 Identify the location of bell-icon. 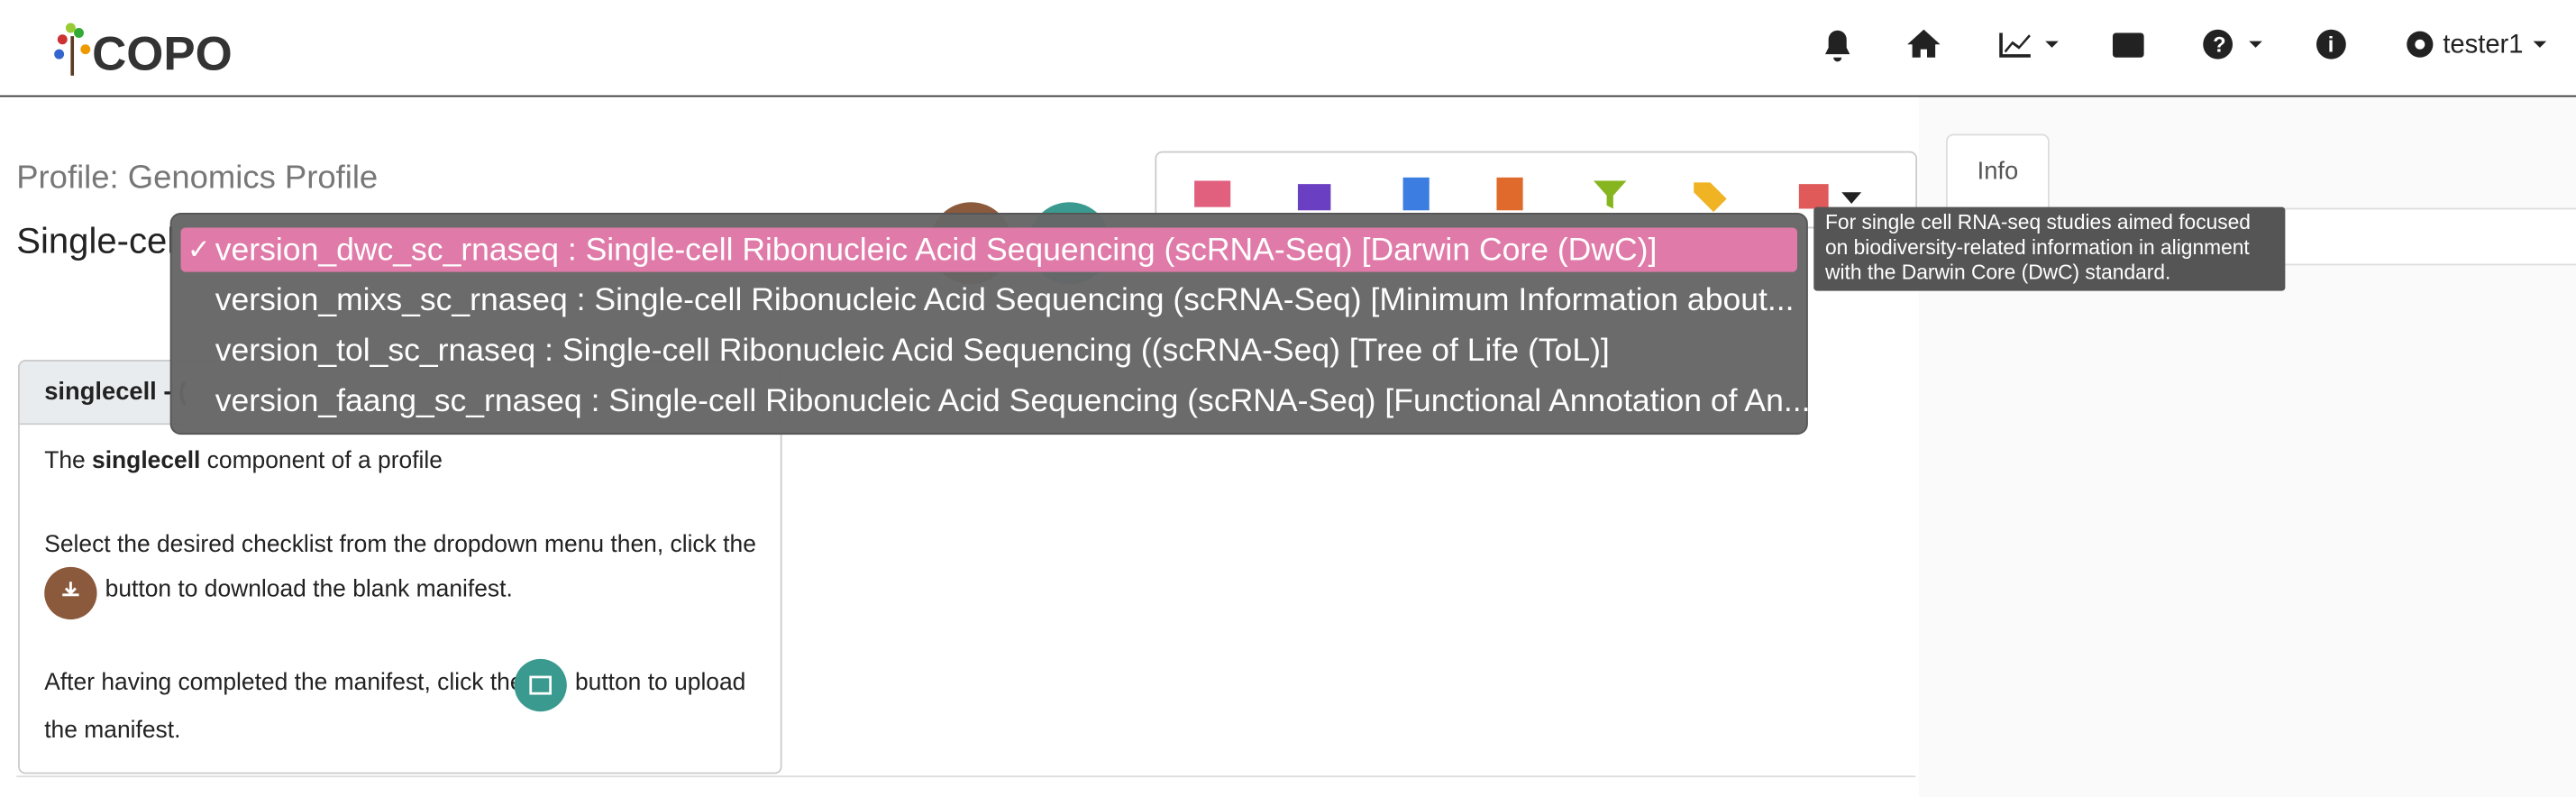
(1838, 46).